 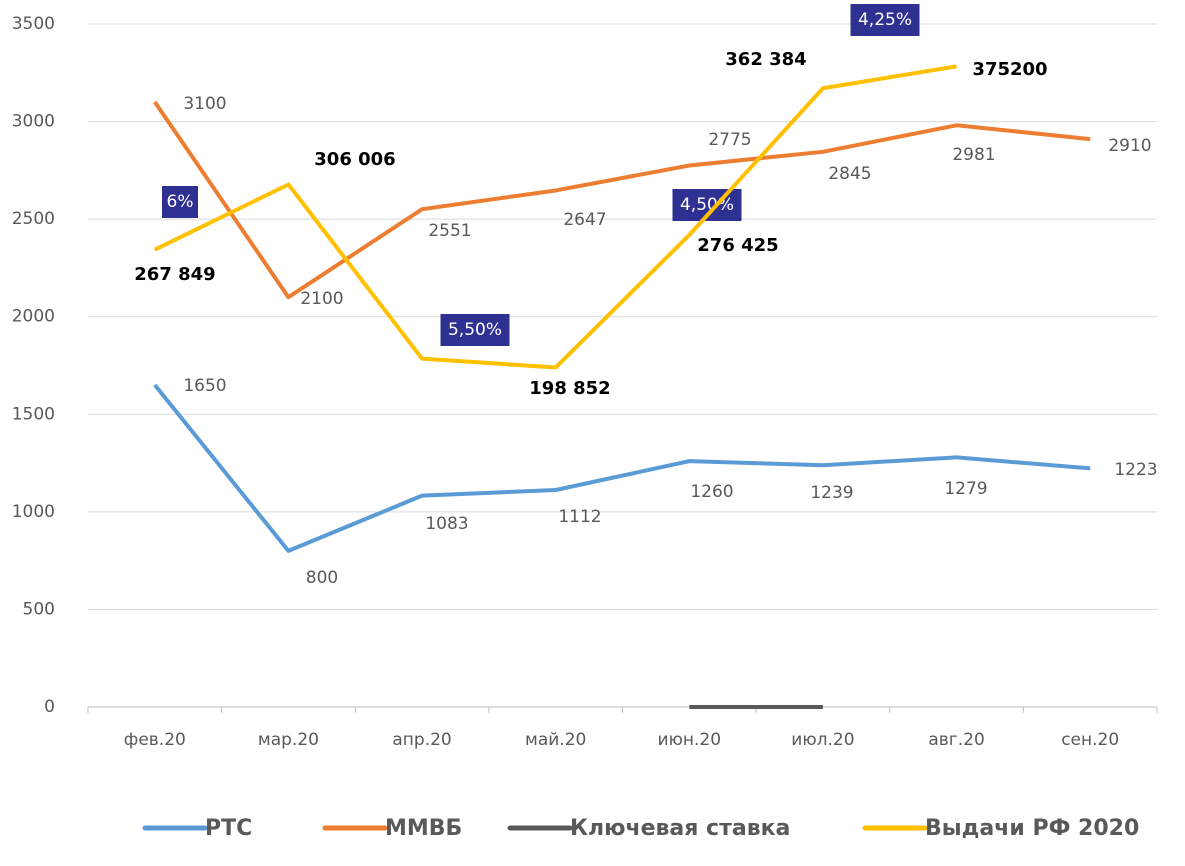 What do you see at coordinates (33, 122) in the screenshot?
I see `y-tick-label: 3000` at bounding box center [33, 122].